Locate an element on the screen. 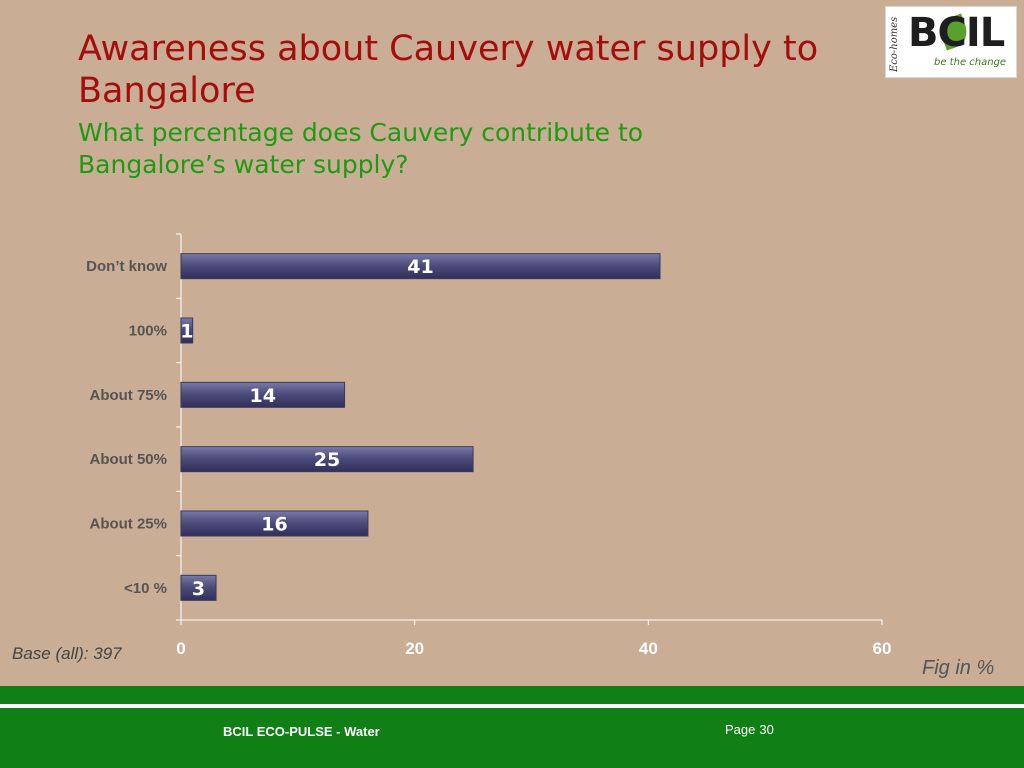 The width and height of the screenshot is (1024, 768). base-note: Base (all): 397 is located at coordinates (67, 653).